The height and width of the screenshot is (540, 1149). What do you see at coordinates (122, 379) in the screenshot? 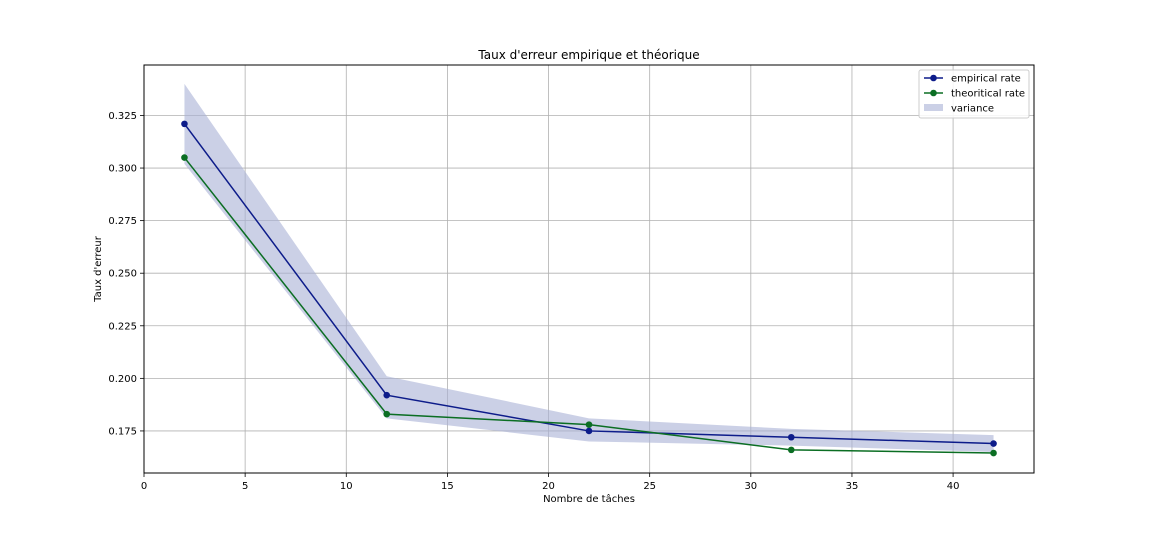
I see `y-tick-label: 0.200` at bounding box center [122, 379].